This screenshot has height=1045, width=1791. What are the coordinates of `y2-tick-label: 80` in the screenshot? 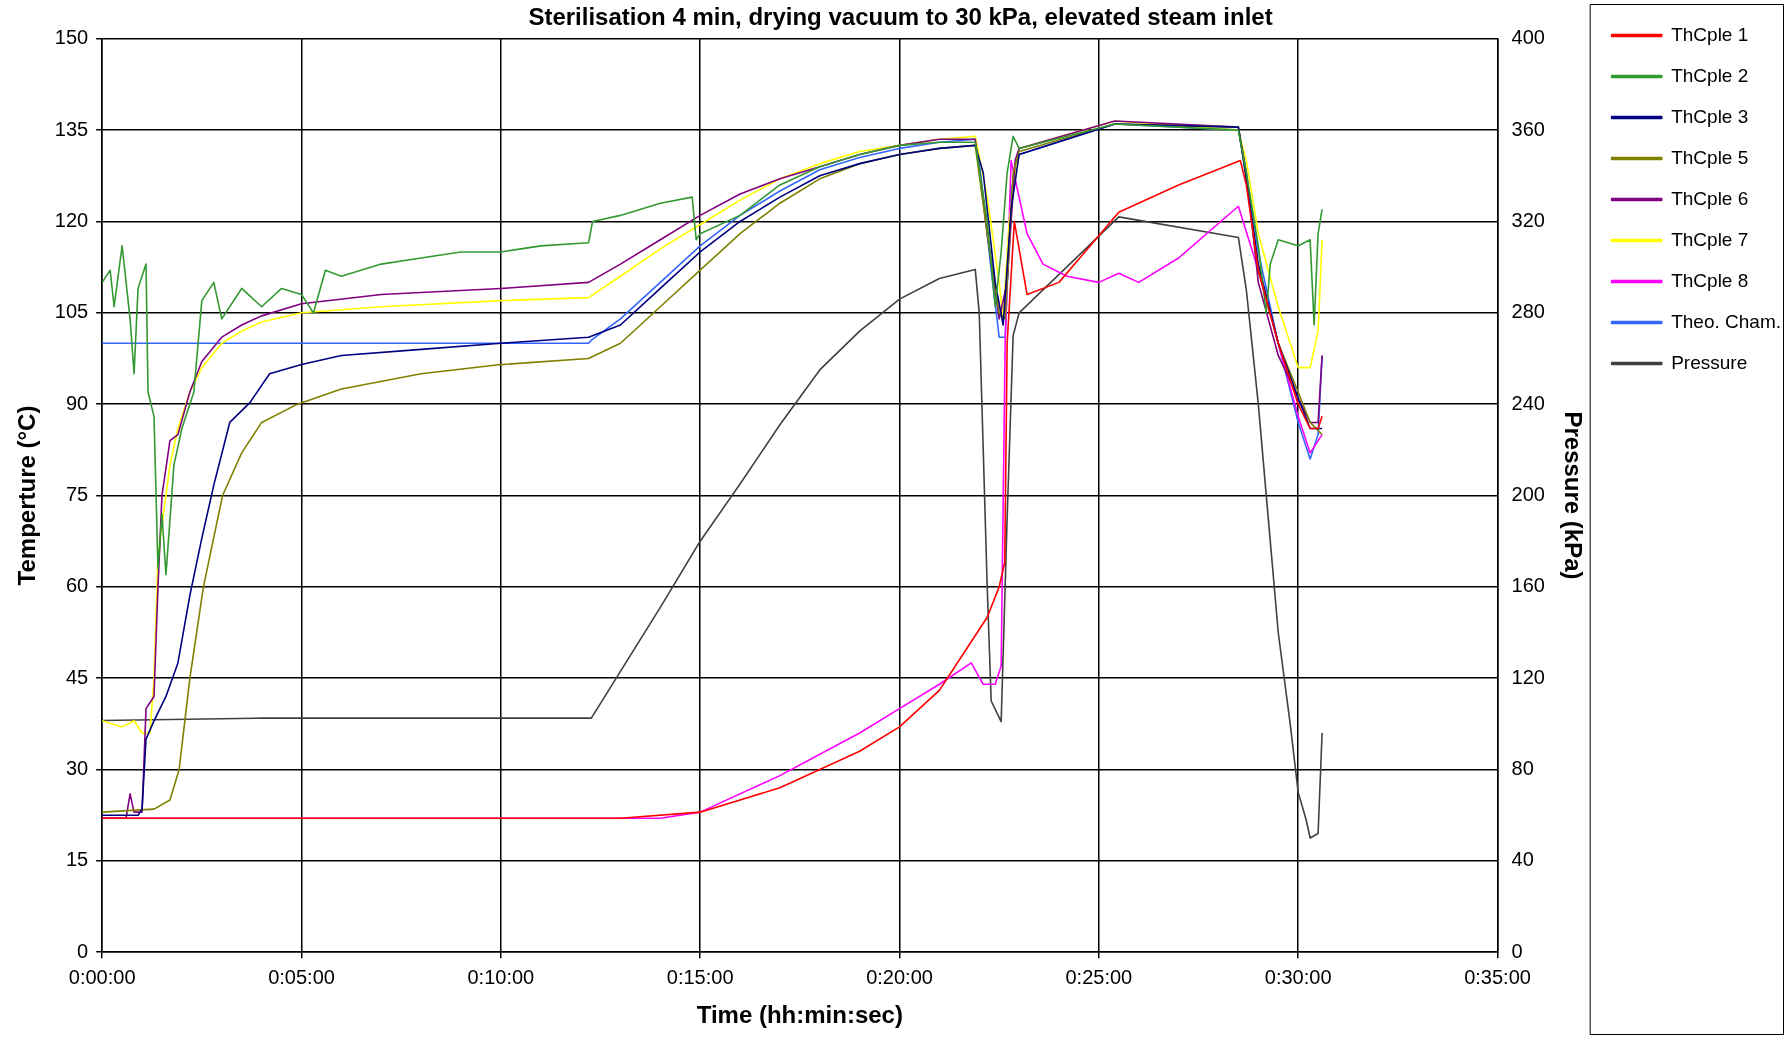 It's located at (1522, 768).